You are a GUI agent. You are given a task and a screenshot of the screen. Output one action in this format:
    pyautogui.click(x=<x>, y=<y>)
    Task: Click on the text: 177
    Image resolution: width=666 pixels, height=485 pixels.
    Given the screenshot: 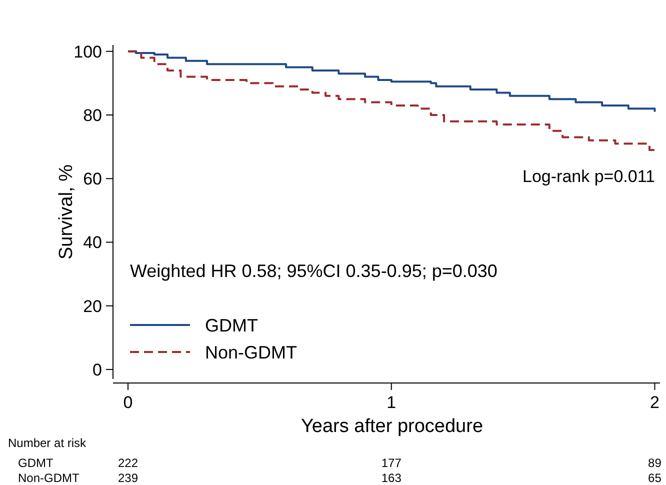 What is the action you would take?
    pyautogui.click(x=391, y=463)
    